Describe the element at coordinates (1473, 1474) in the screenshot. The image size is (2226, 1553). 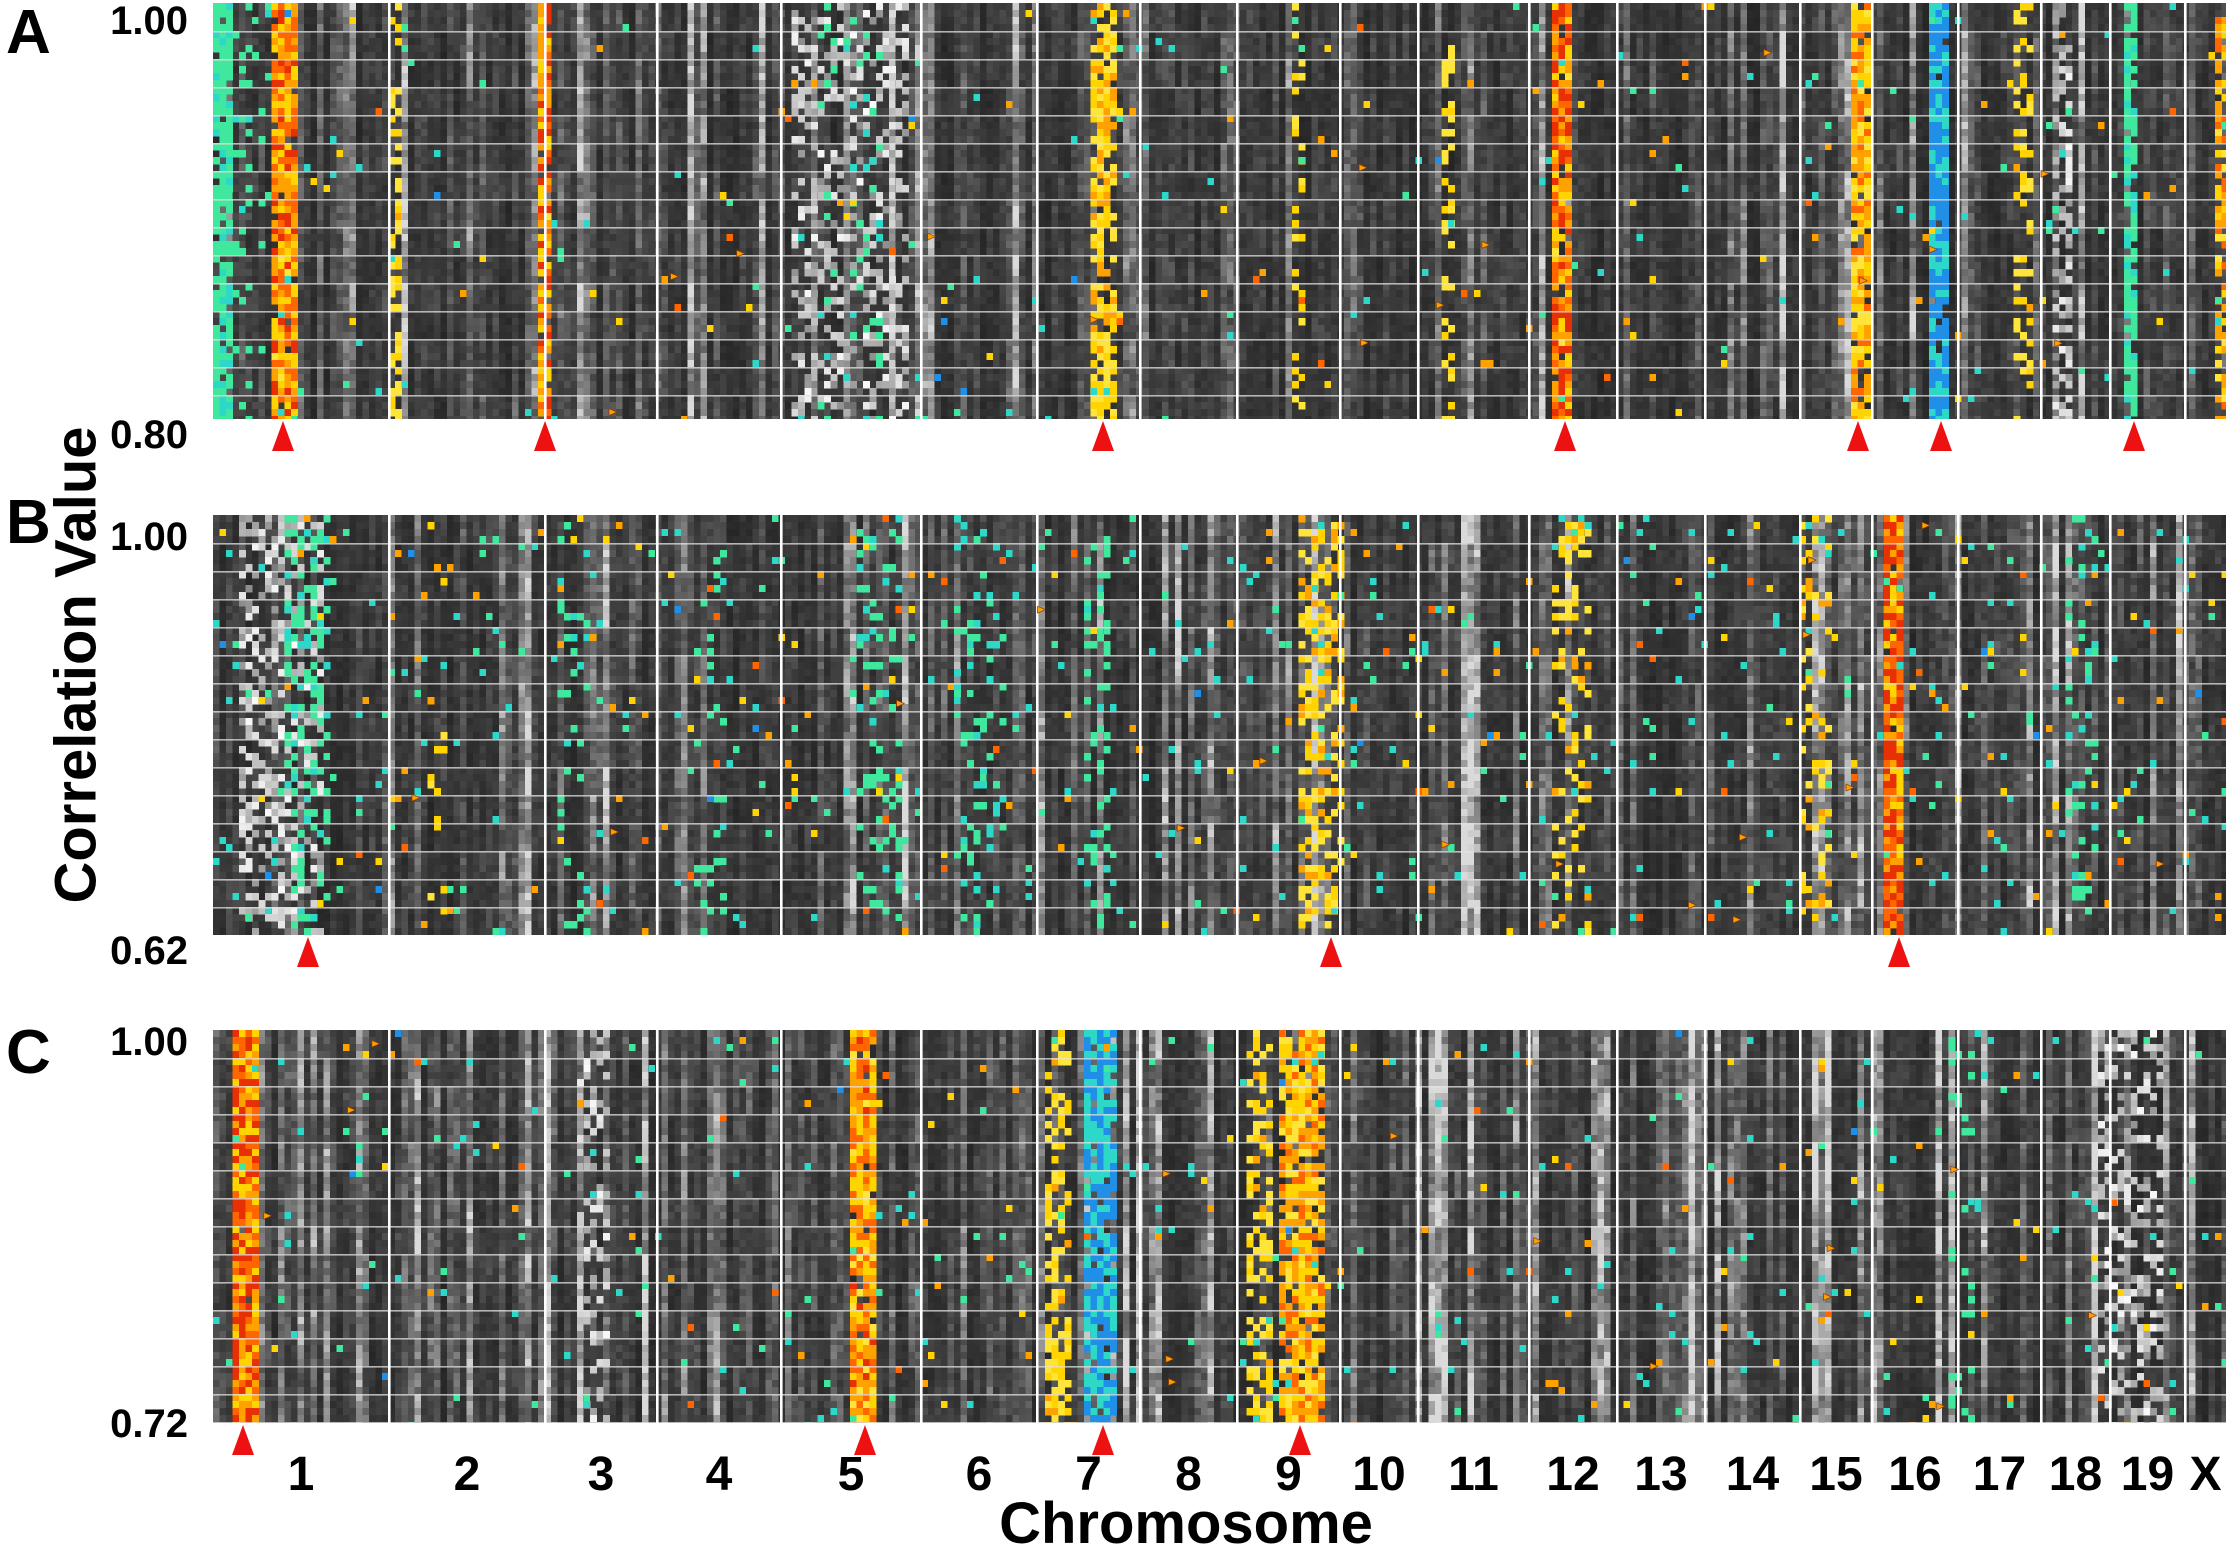
I see `chromosome-label-11: 11` at that location.